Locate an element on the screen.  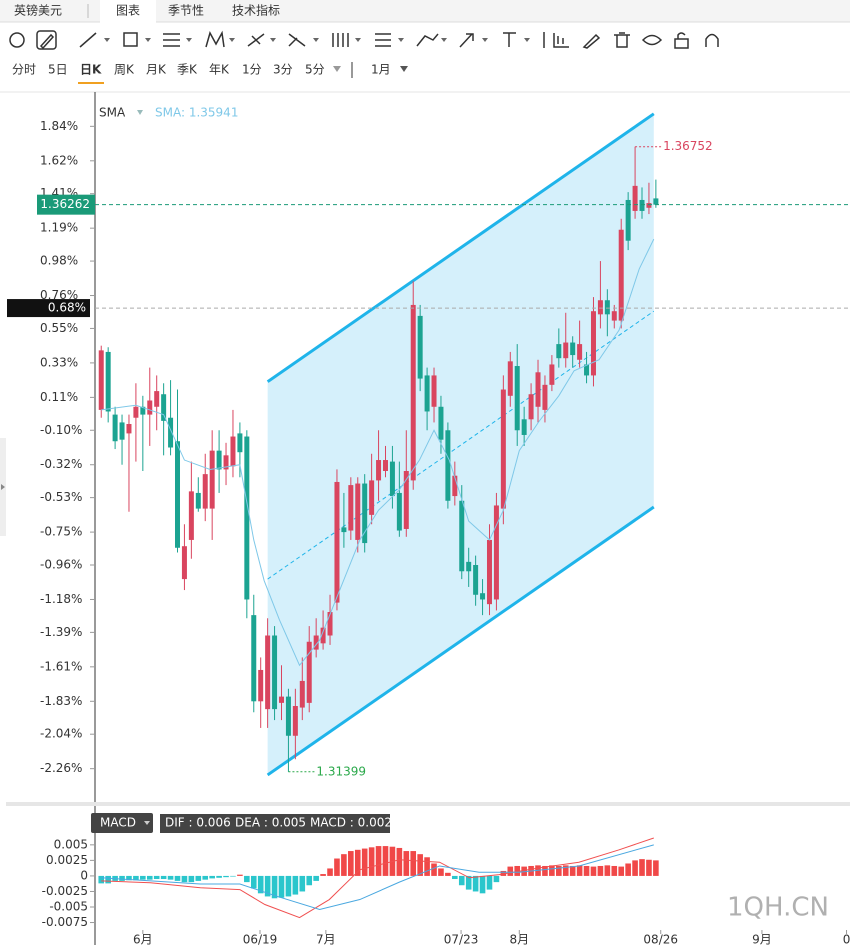
period-button: 季K is located at coordinates (187, 70).